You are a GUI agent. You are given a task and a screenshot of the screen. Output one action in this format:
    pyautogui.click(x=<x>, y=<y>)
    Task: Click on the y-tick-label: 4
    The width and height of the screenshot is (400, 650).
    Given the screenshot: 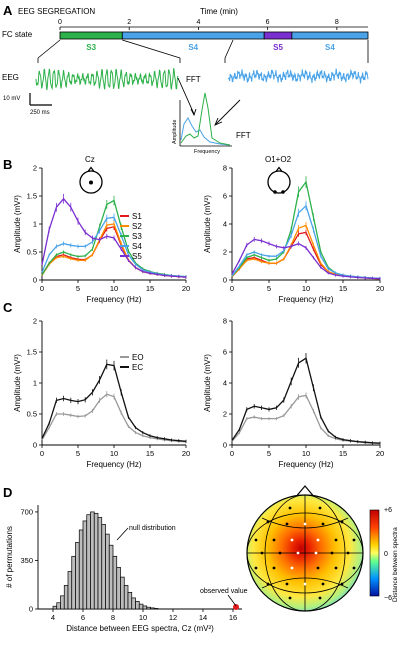 What is the action you would take?
    pyautogui.click(x=225, y=383)
    